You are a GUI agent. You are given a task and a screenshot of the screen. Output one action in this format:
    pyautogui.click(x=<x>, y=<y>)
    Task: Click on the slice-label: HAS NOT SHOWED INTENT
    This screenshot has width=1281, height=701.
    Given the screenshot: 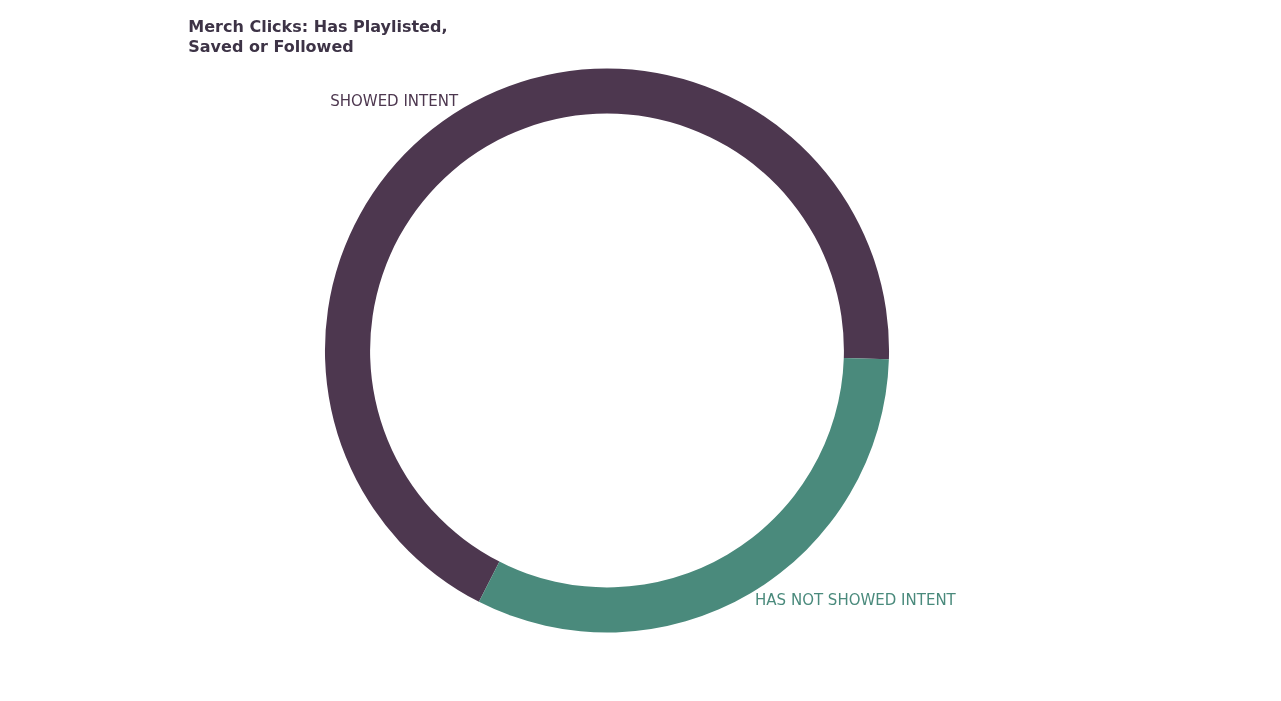 What is the action you would take?
    pyautogui.click(x=856, y=599)
    